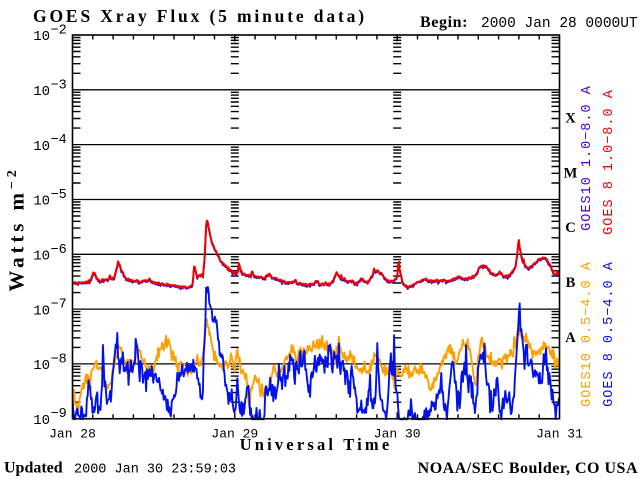  I want to click on svg-text: X, so click(570, 119).